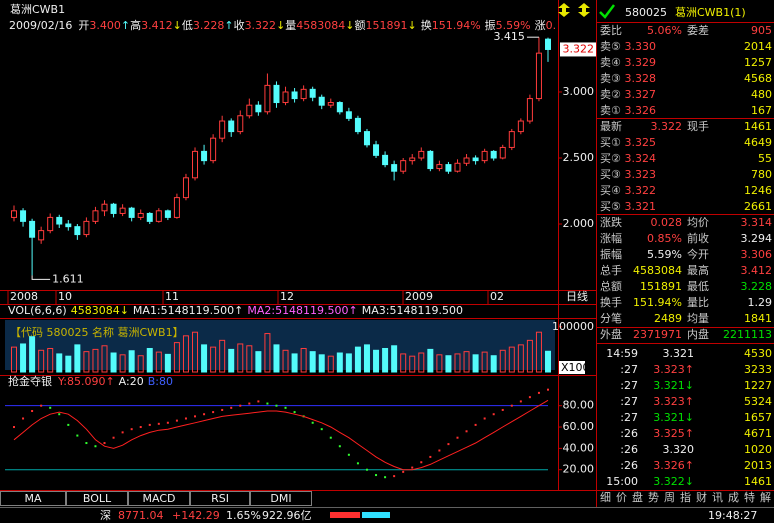 Image resolution: width=774 pixels, height=523 pixels. What do you see at coordinates (733, 497) in the screenshot?
I see `quote-tab: 成` at bounding box center [733, 497].